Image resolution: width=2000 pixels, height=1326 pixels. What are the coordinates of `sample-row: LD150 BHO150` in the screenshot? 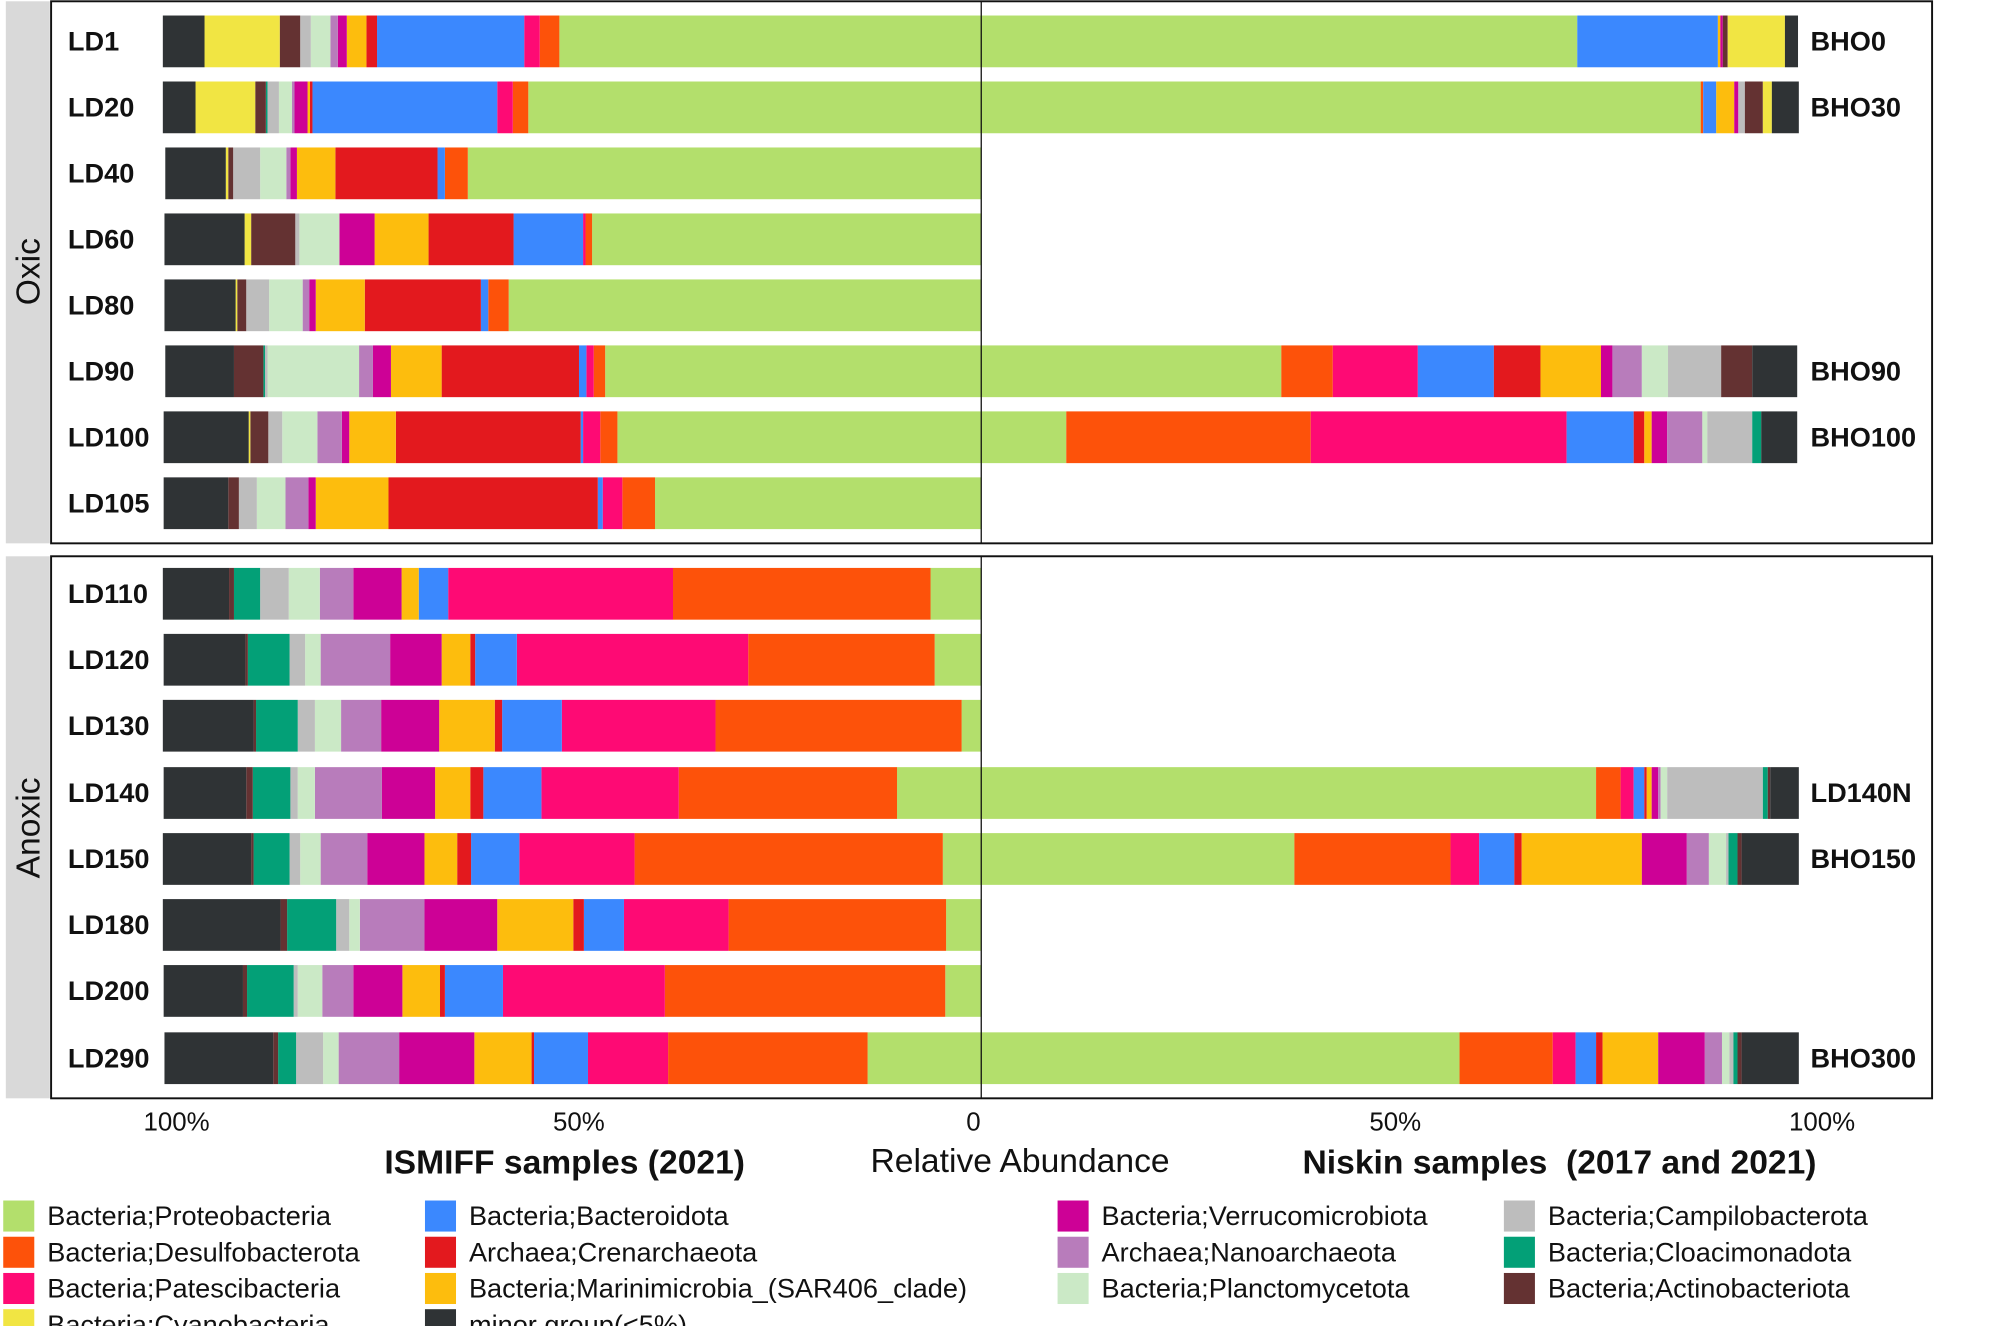 It's located at (992, 859).